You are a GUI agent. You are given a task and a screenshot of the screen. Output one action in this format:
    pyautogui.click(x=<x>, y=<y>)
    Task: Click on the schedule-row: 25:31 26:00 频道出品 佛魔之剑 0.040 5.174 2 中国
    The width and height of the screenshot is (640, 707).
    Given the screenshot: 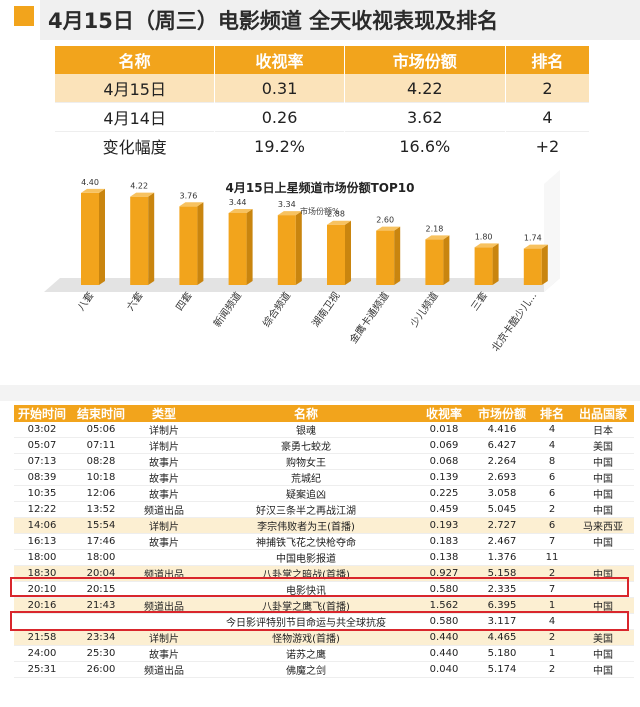 What is the action you would take?
    pyautogui.click(x=324, y=669)
    